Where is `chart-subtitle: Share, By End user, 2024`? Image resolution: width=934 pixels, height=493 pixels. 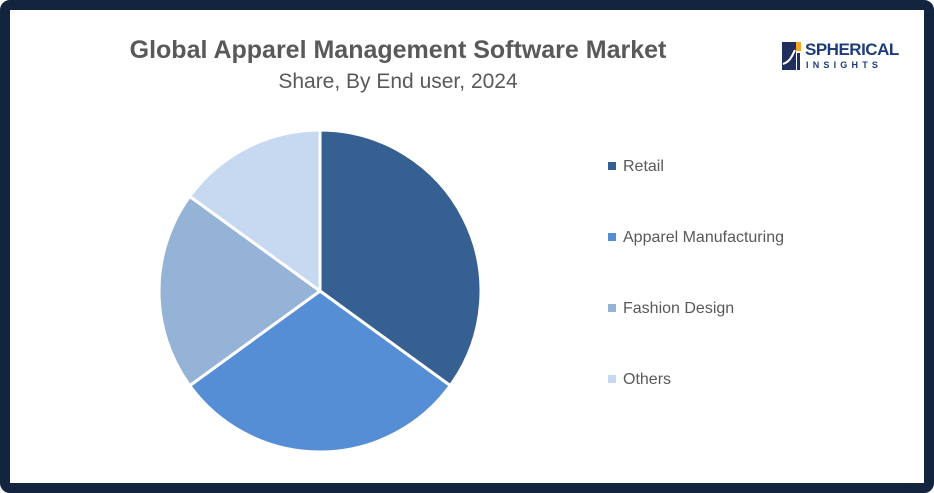
chart-subtitle: Share, By End user, 2024 is located at coordinates (398, 81).